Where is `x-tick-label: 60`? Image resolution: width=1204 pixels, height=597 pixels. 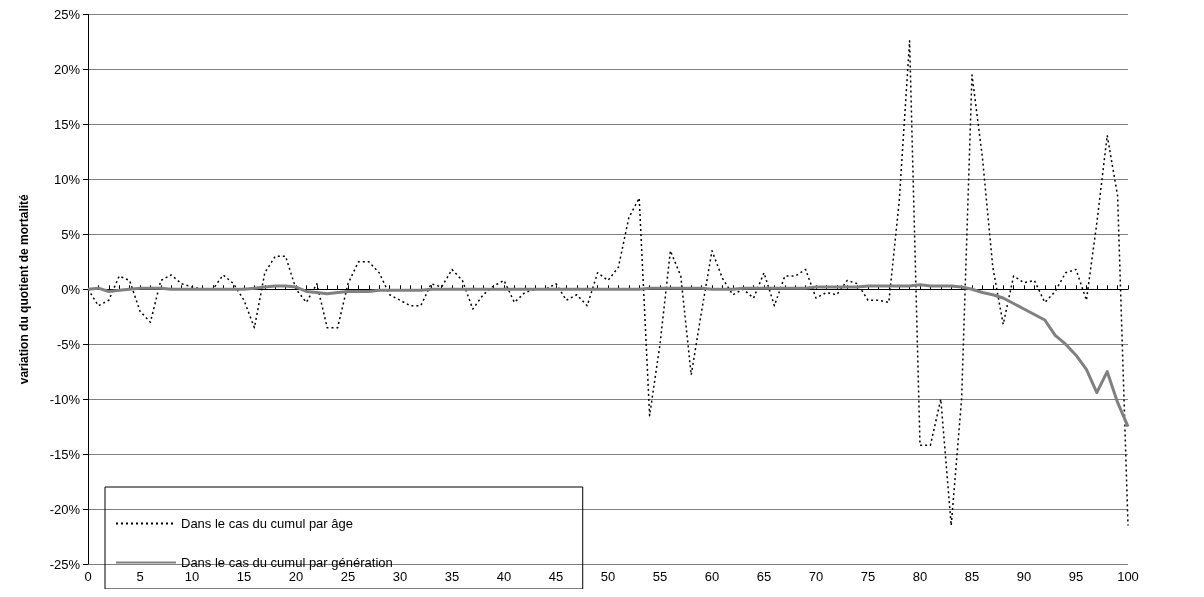 x-tick-label: 60 is located at coordinates (712, 576).